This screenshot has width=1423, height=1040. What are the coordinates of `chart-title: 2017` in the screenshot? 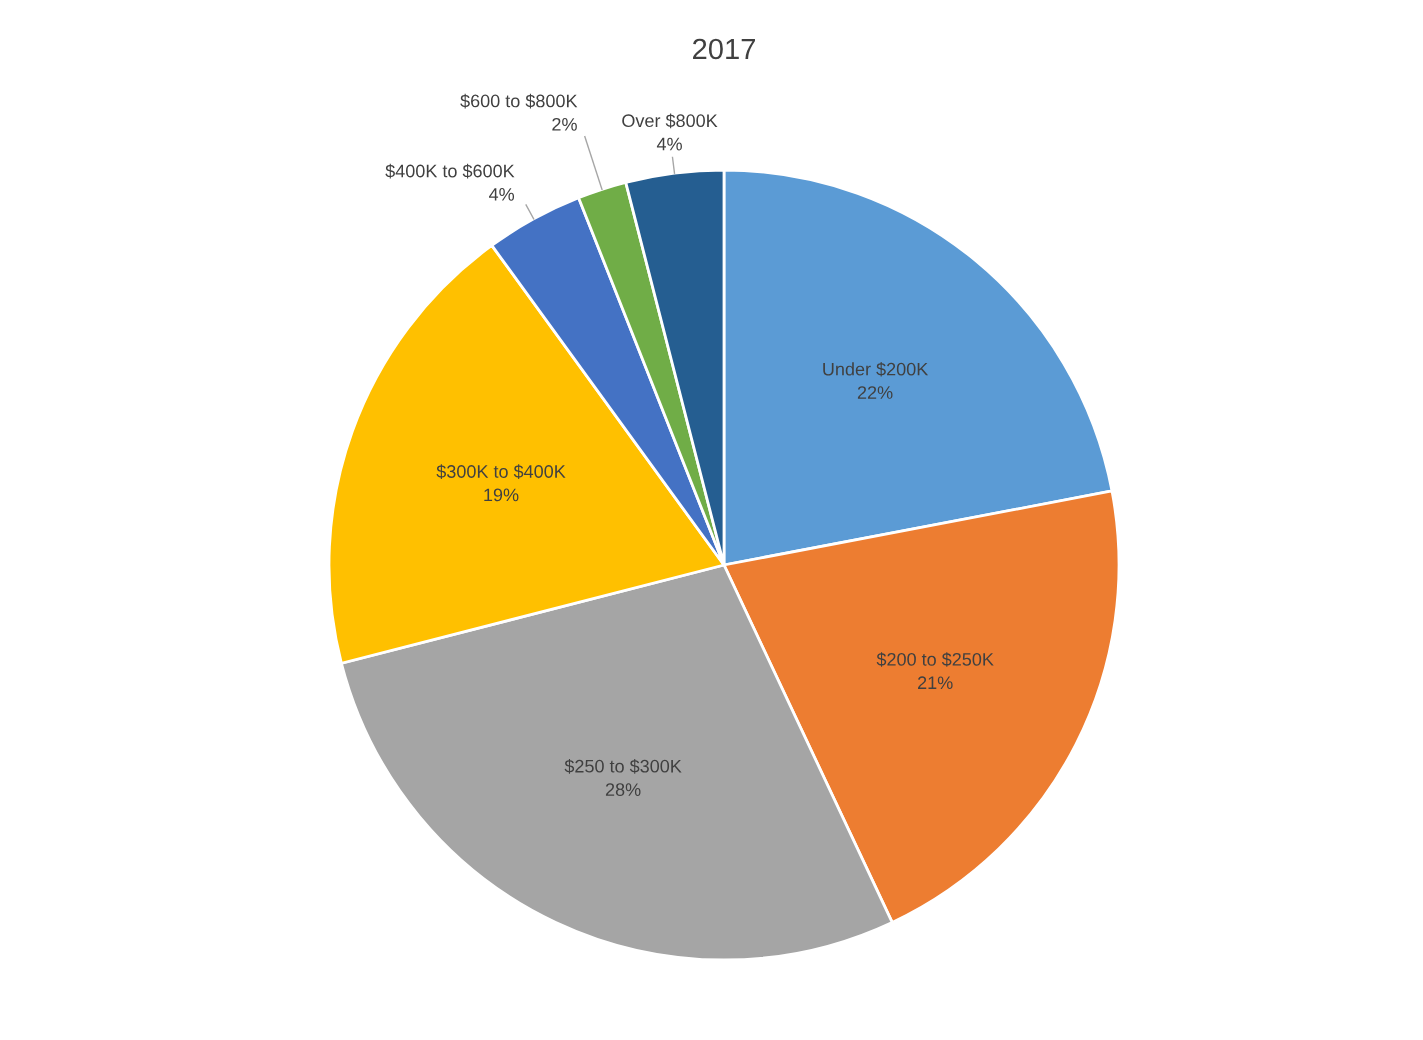 It's located at (724, 49).